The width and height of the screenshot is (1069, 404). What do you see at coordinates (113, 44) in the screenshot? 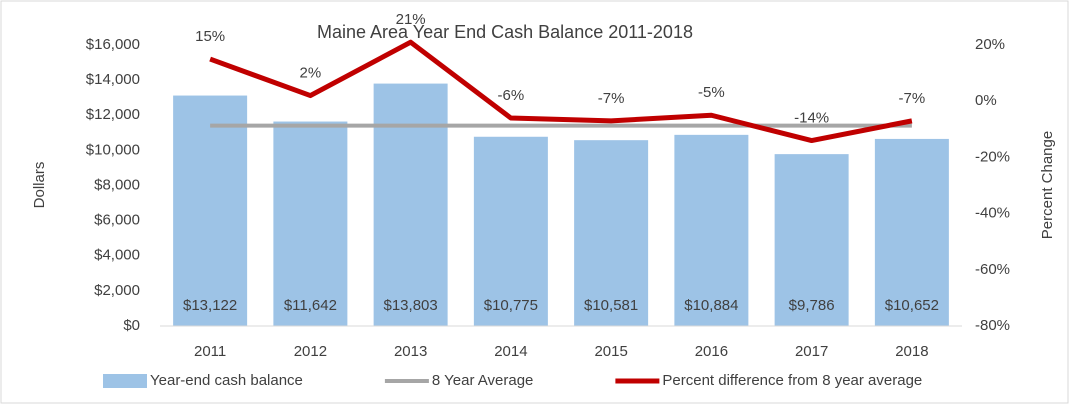
I see `y-tick-label: $16,000` at bounding box center [113, 44].